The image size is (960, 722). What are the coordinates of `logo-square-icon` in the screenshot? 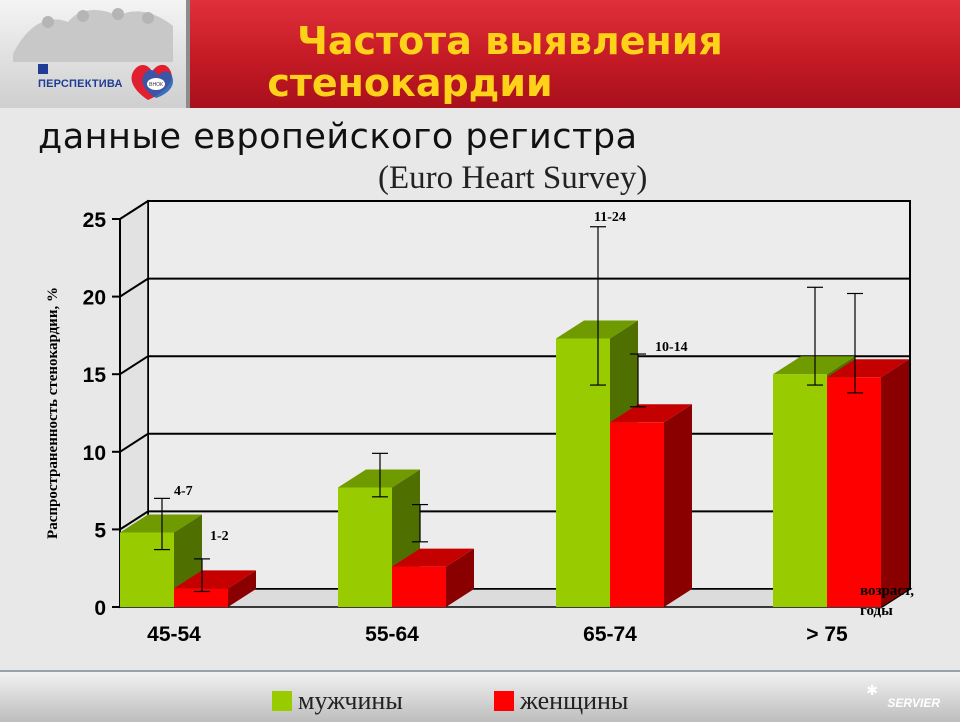 It's located at (43, 69).